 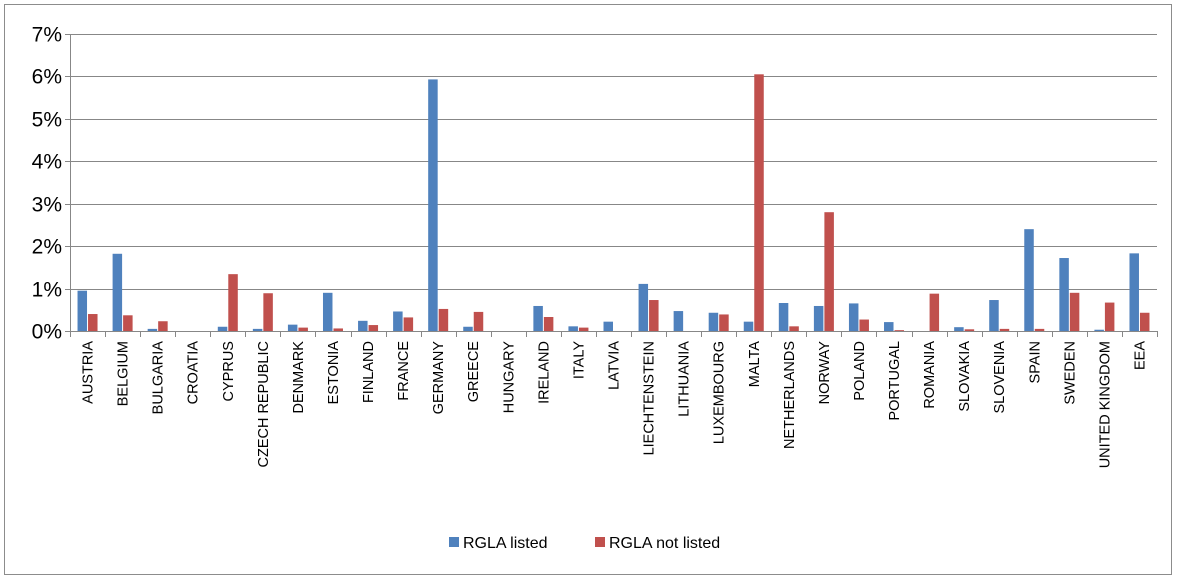 I want to click on category-label: PORTUGAL, so click(x=895, y=381).